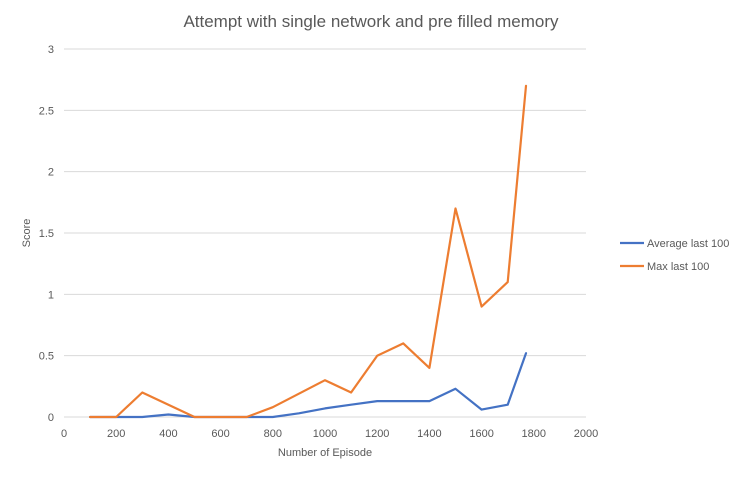 This screenshot has height=482, width=742. I want to click on y-tick-label: 0, so click(51, 418).